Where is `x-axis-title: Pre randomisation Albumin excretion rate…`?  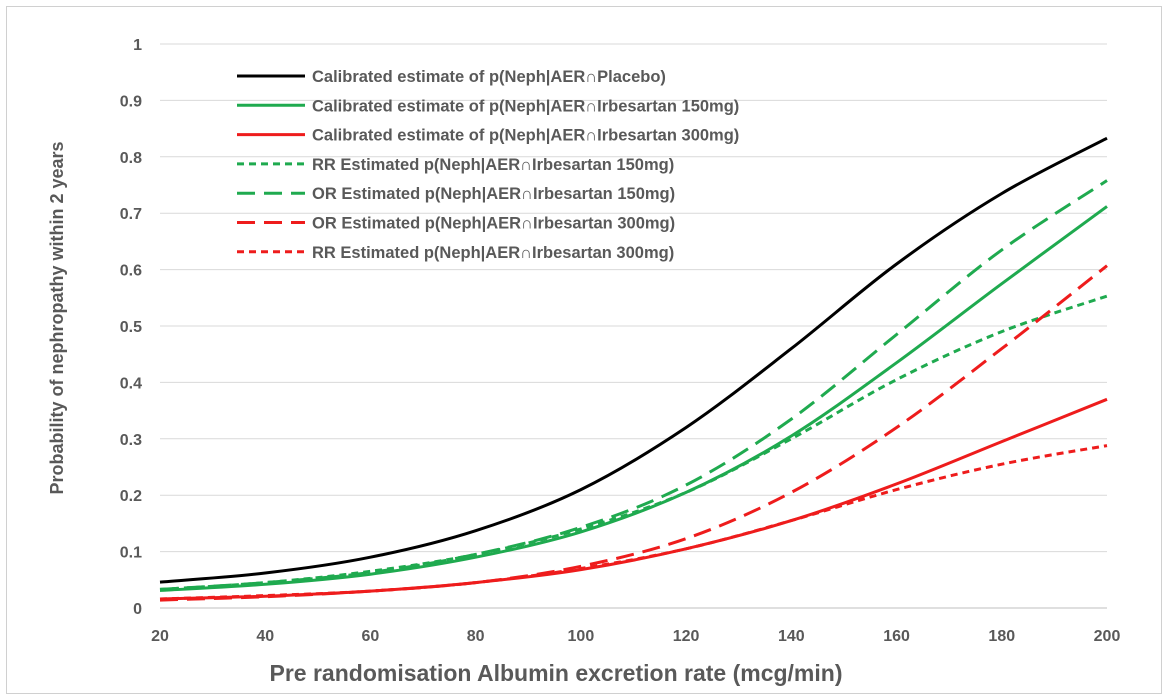 x-axis-title: Pre randomisation Albumin excretion rate… is located at coordinates (556, 673).